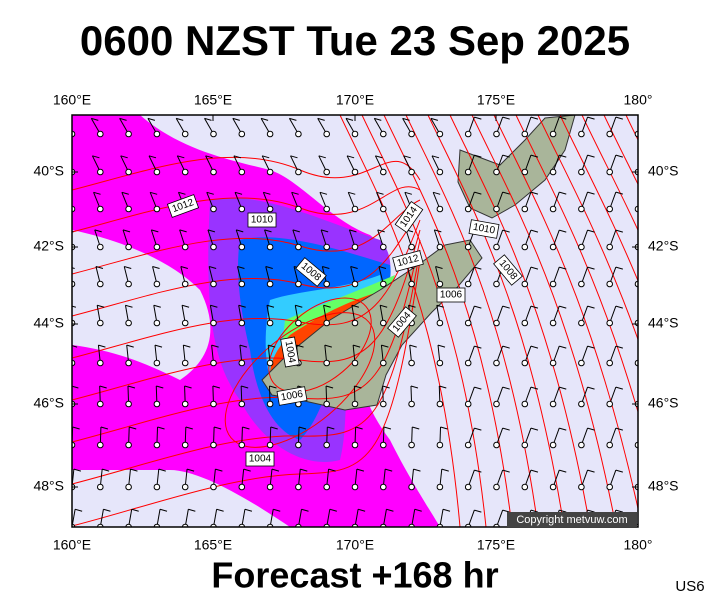 The width and height of the screenshot is (711, 600). I want to click on land-south-island, so click(372, 325).